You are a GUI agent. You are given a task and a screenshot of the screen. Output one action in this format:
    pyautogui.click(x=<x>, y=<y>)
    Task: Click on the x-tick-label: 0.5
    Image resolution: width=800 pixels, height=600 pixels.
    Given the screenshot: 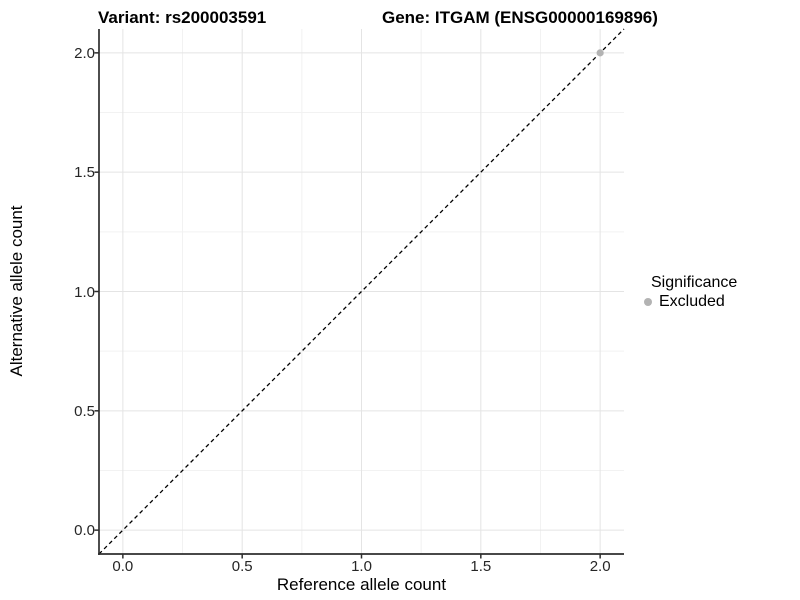 What is the action you would take?
    pyautogui.click(x=242, y=566)
    